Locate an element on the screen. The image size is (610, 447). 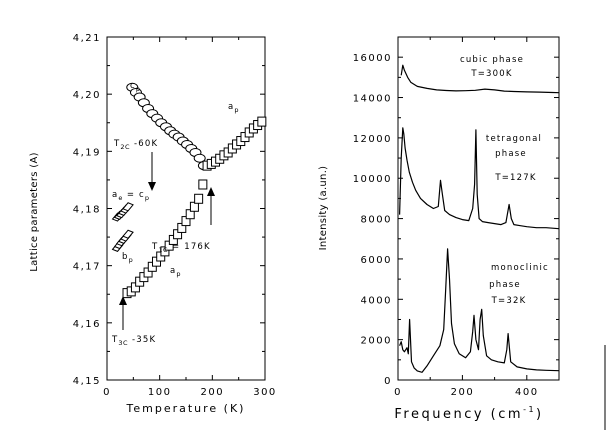
right-x-tick-label: 200 is located at coordinates (463, 392).